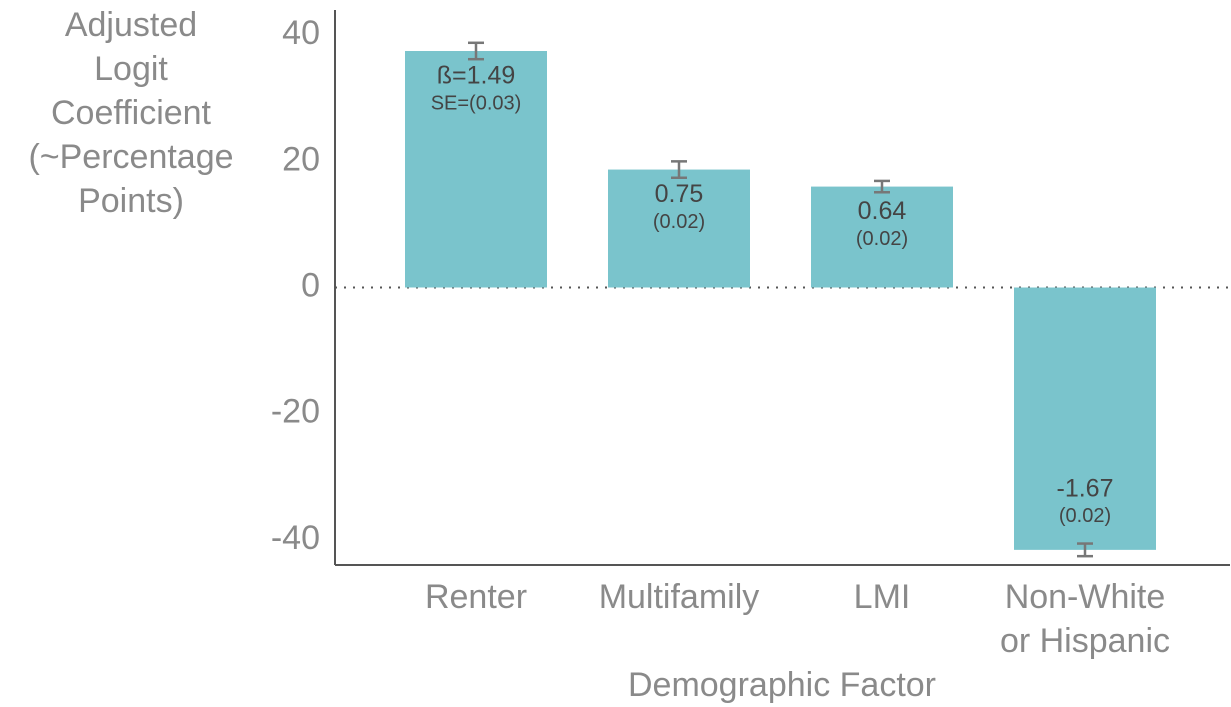  I want to click on y-tick-label: 0, so click(310, 285).